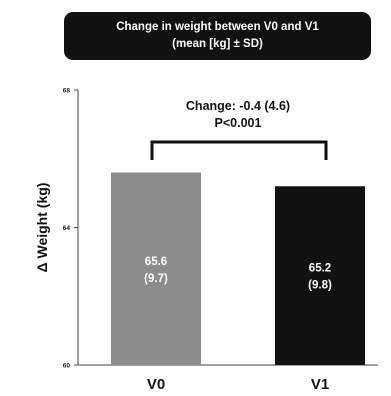  Describe the element at coordinates (217, 27) in the screenshot. I see `chart-title: Change in weight between V0 and V1` at that location.